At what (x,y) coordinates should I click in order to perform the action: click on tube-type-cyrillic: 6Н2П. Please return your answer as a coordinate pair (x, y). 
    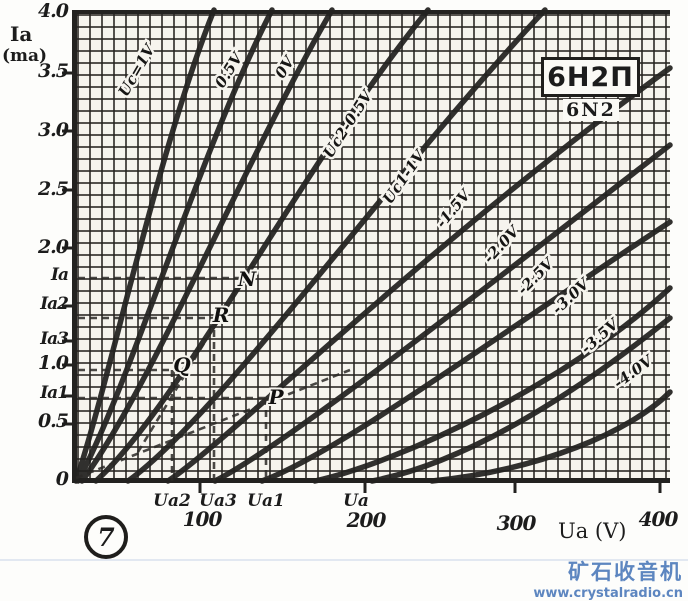
    Looking at the image, I should click on (590, 77).